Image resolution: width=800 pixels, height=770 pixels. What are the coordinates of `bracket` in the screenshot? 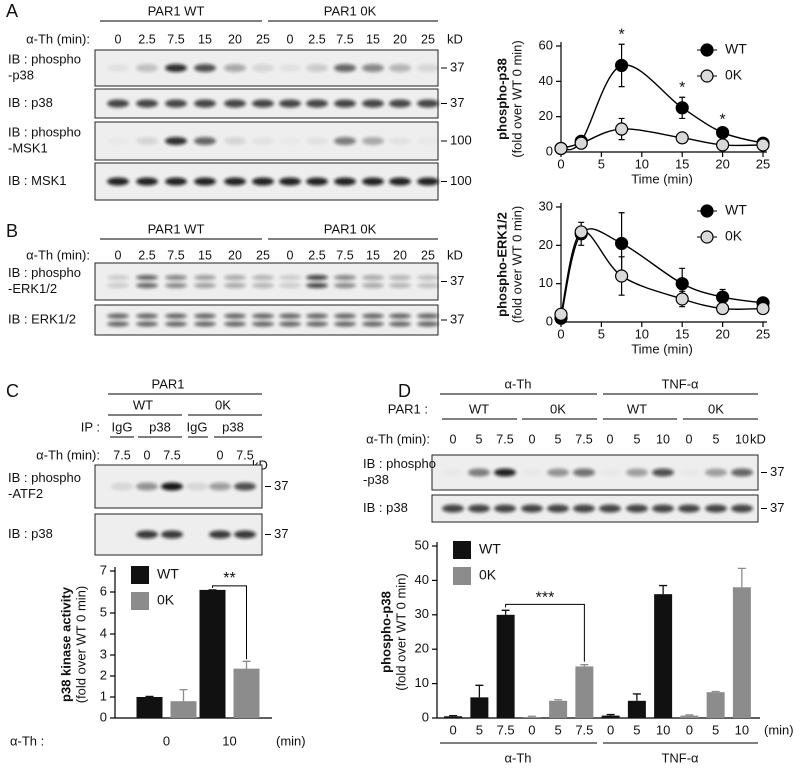 It's located at (545, 632).